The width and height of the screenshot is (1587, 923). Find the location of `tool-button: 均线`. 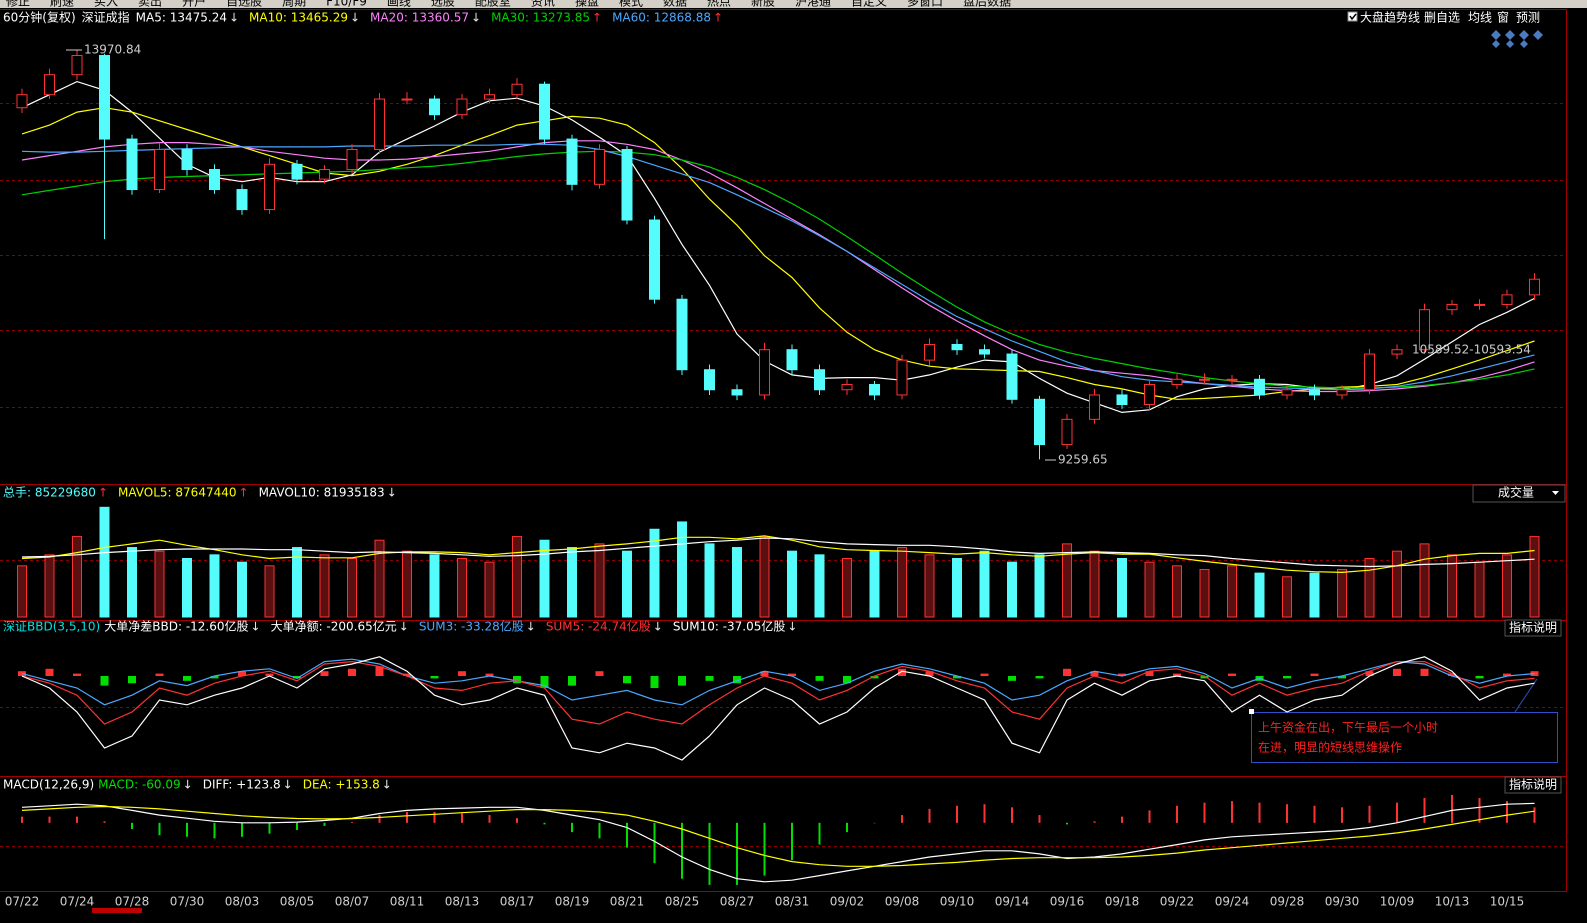

tool-button: 均线 is located at coordinates (1480, 18).